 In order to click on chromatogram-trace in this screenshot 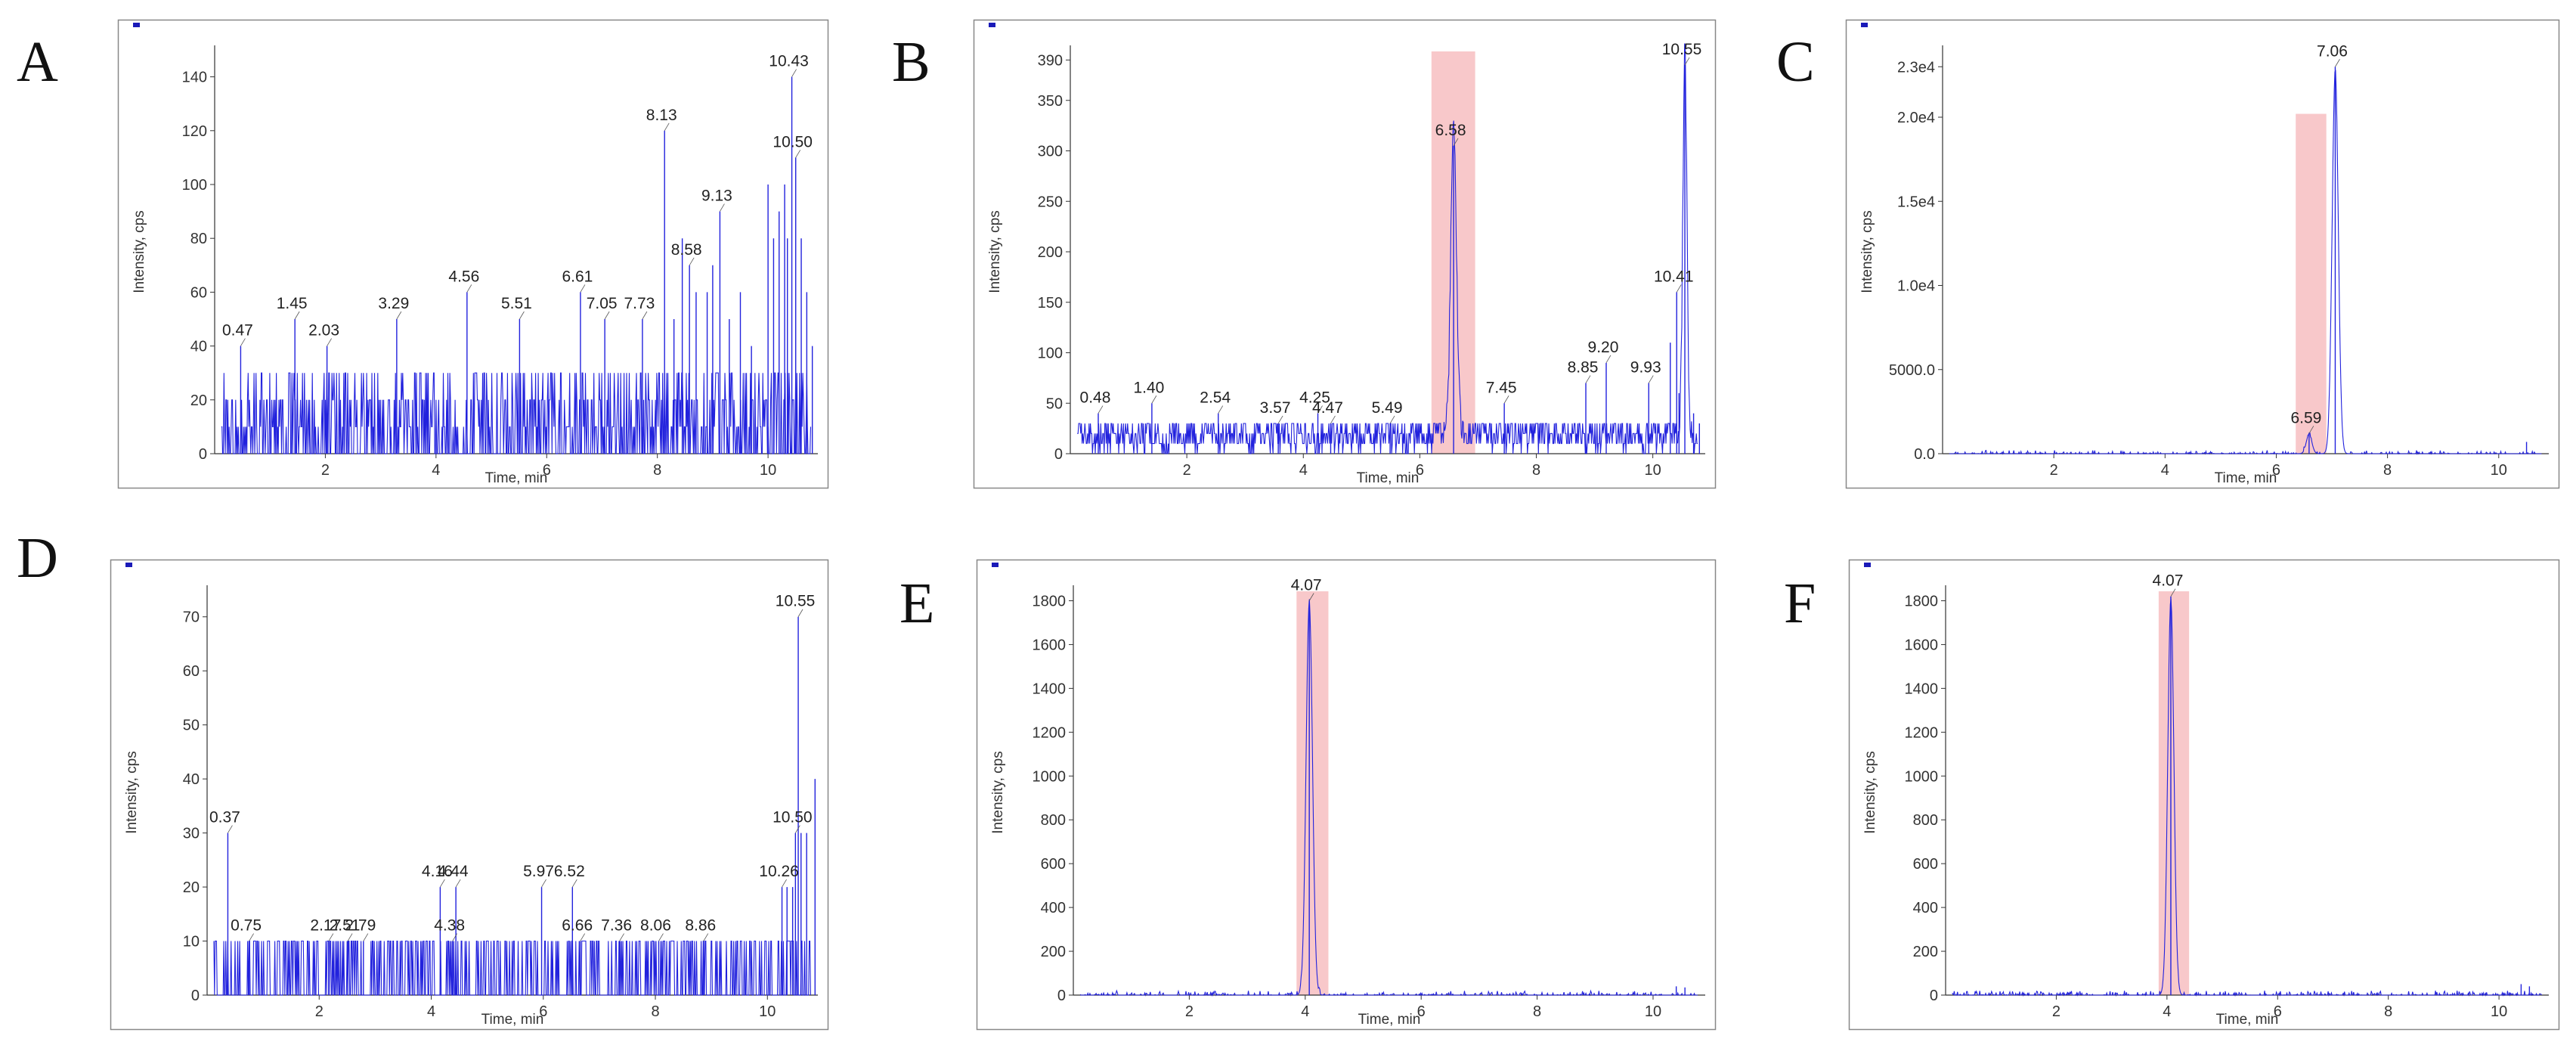, I will do `click(512, 968)`.